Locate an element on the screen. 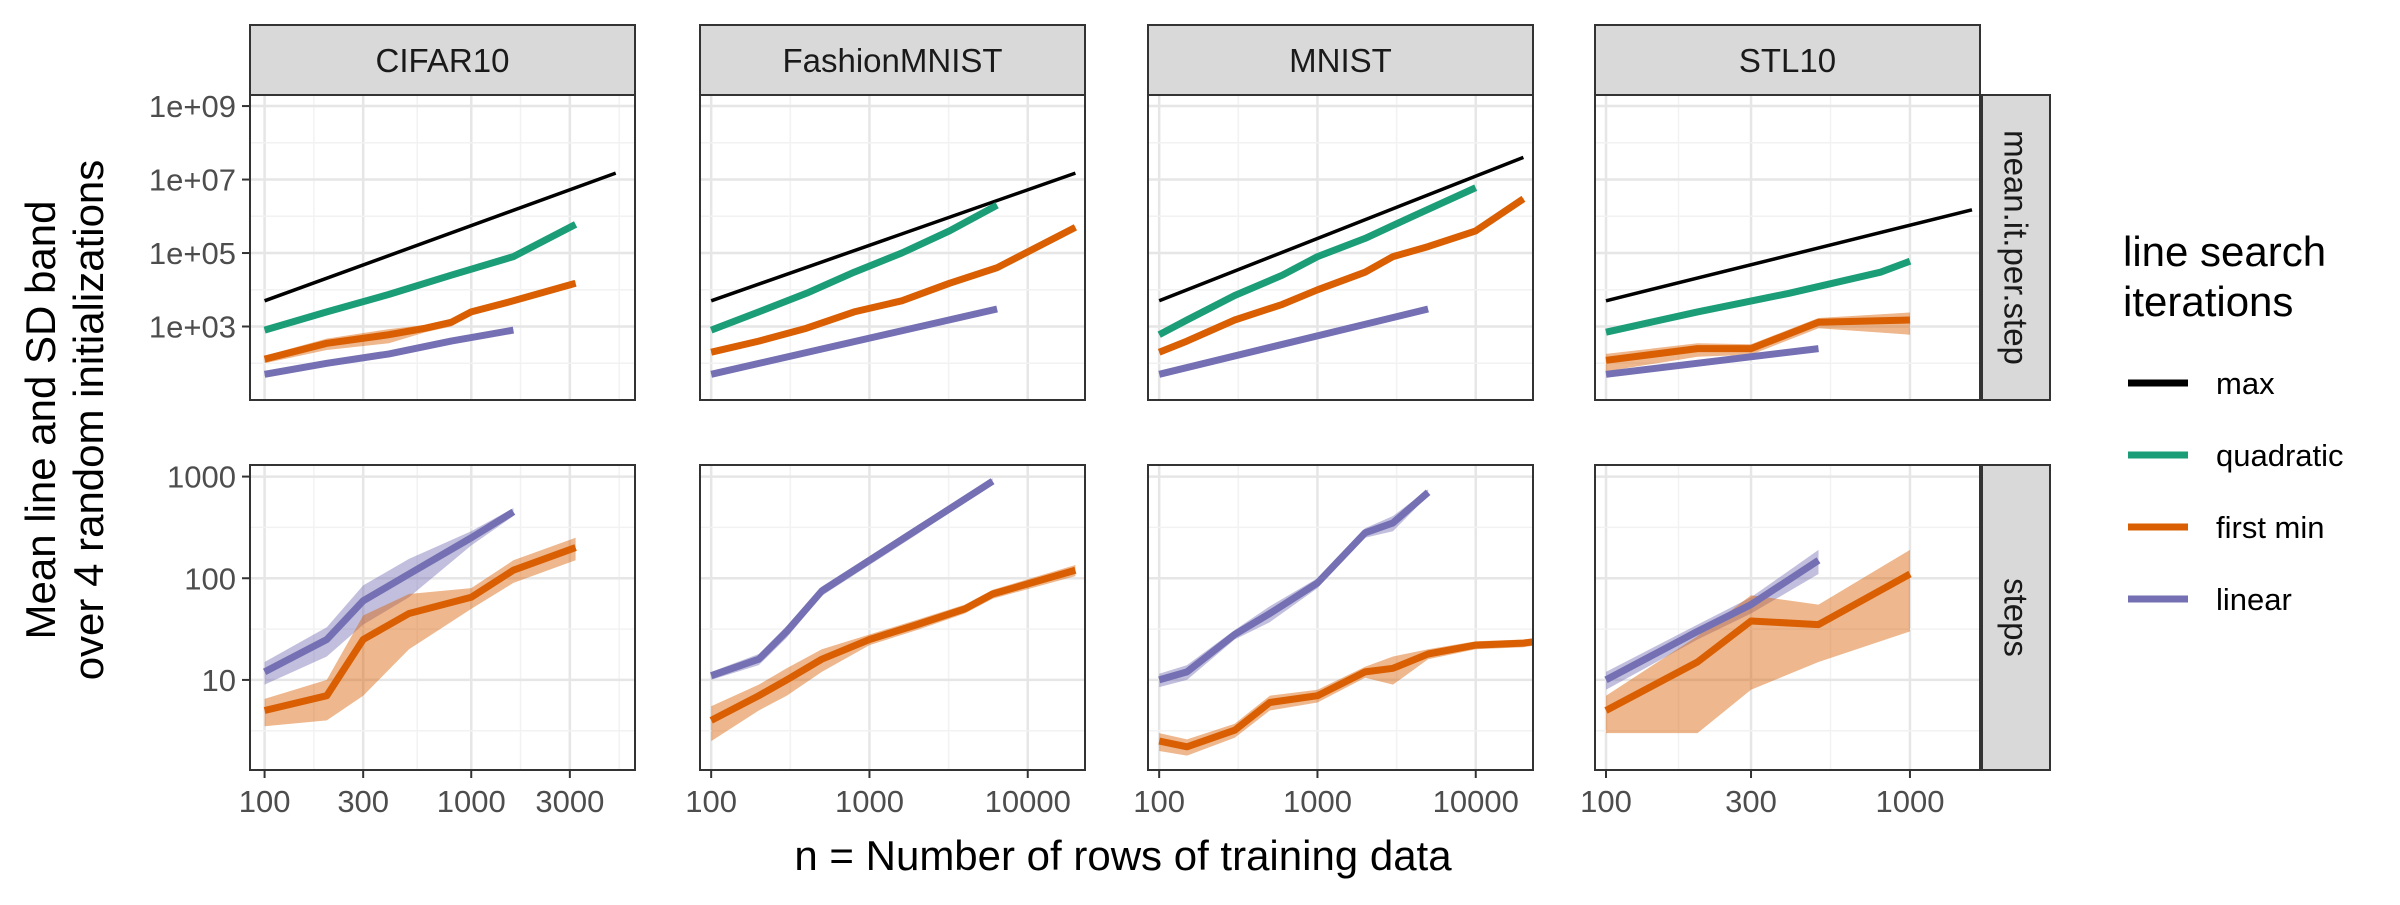 The width and height of the screenshot is (2400, 905). strip-fashionmnist: FashionMNIST is located at coordinates (892, 60).